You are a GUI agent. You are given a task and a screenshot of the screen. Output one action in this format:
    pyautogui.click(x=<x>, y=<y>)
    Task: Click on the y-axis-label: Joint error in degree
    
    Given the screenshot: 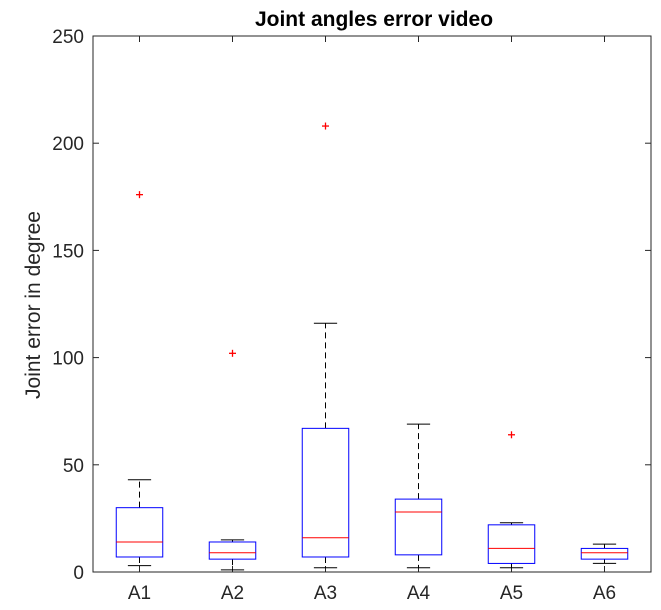 What is the action you would take?
    pyautogui.click(x=33, y=305)
    